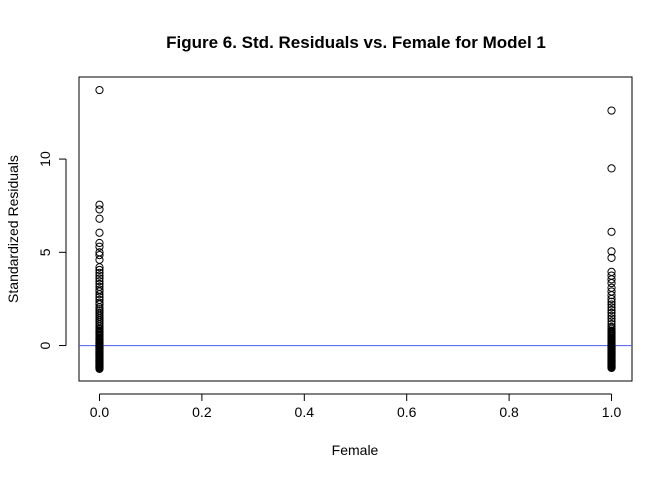 This screenshot has width=672, height=480. What do you see at coordinates (13, 229) in the screenshot?
I see `y-axis-label: Standardized Residuals` at bounding box center [13, 229].